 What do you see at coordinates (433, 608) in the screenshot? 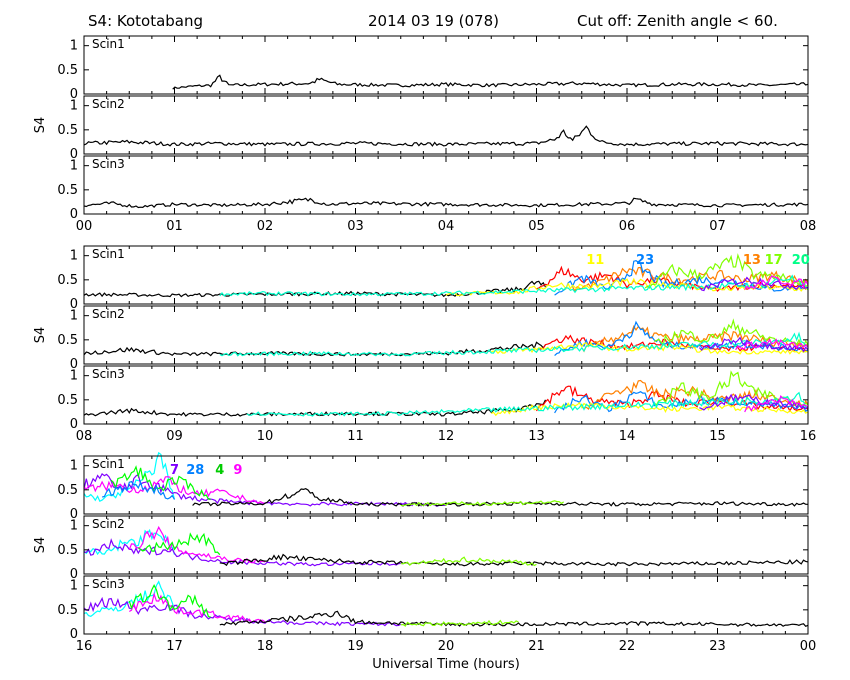
I see `panel-3-3: 1 0.5 0 Scin3` at bounding box center [433, 608].